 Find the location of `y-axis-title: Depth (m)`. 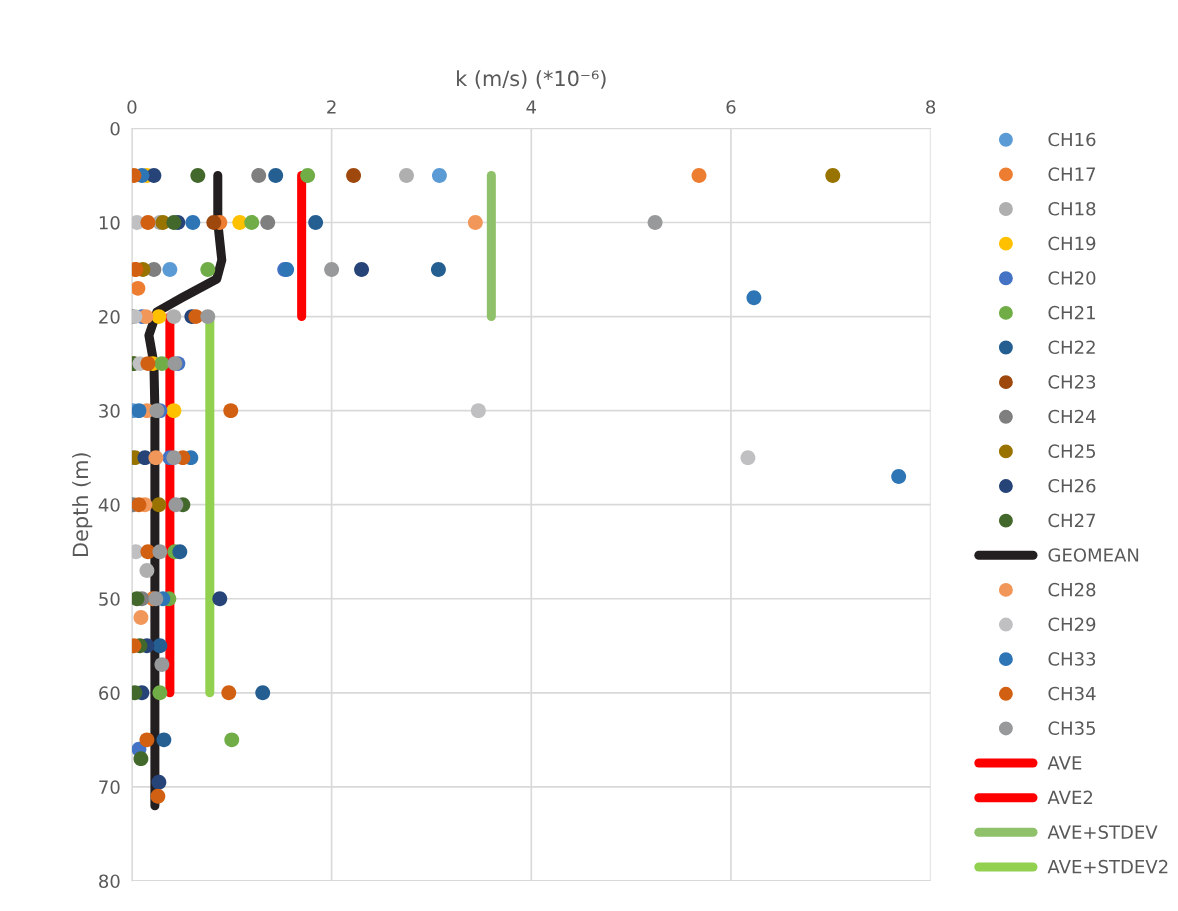

y-axis-title: Depth (m) is located at coordinates (82, 504).